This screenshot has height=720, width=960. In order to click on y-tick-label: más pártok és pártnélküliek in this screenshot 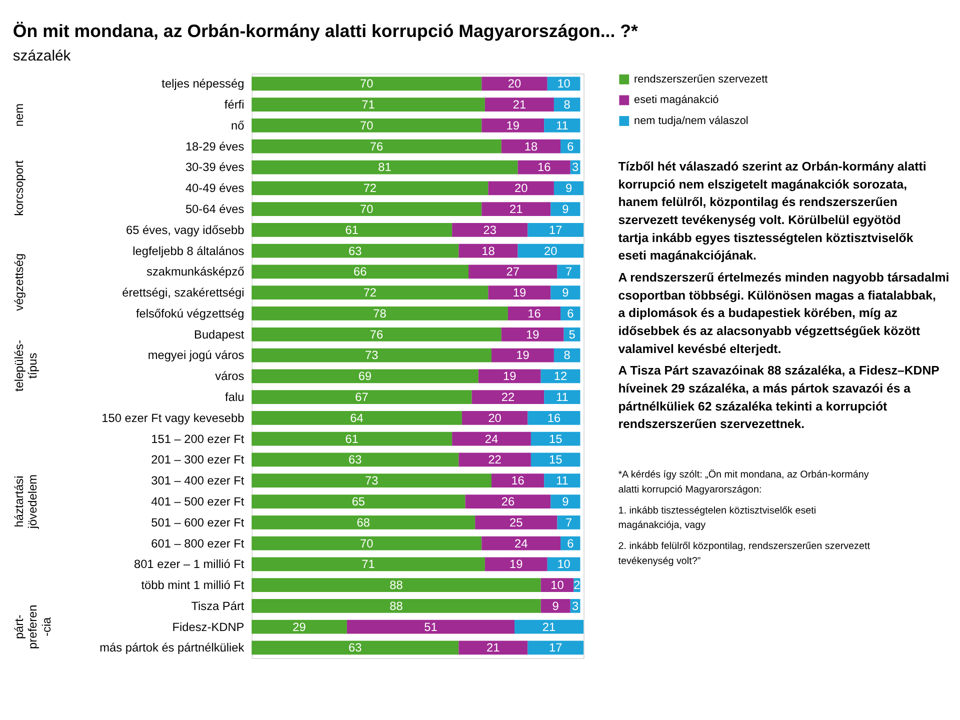, I will do `click(172, 647)`.